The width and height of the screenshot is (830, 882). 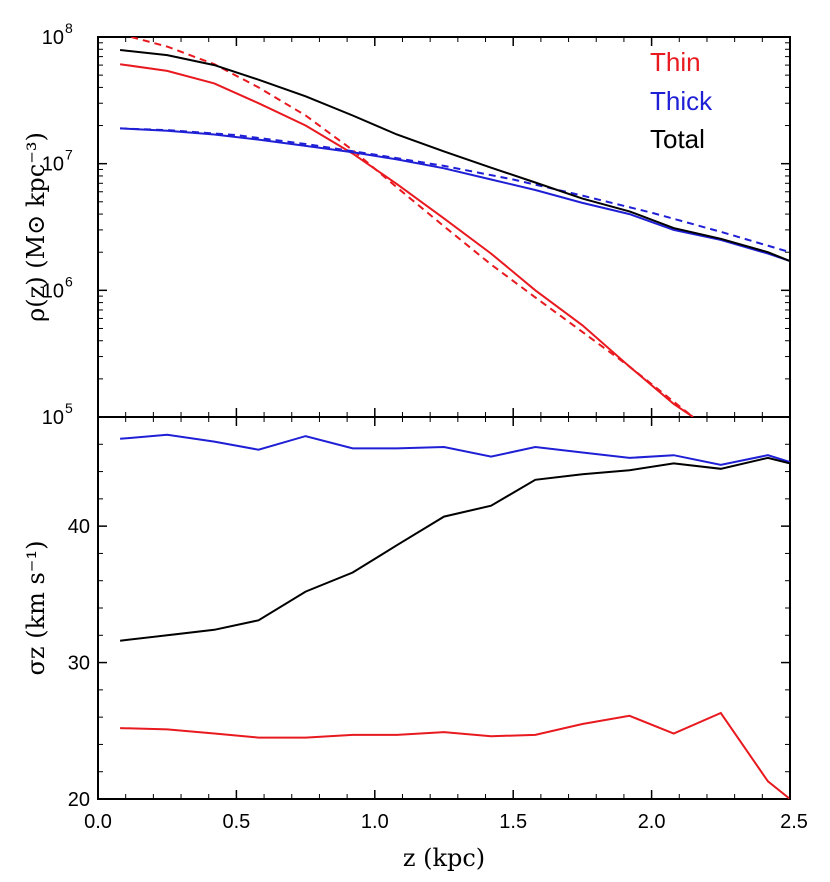 What do you see at coordinates (513, 822) in the screenshot?
I see `x-tick-label: 1.5` at bounding box center [513, 822].